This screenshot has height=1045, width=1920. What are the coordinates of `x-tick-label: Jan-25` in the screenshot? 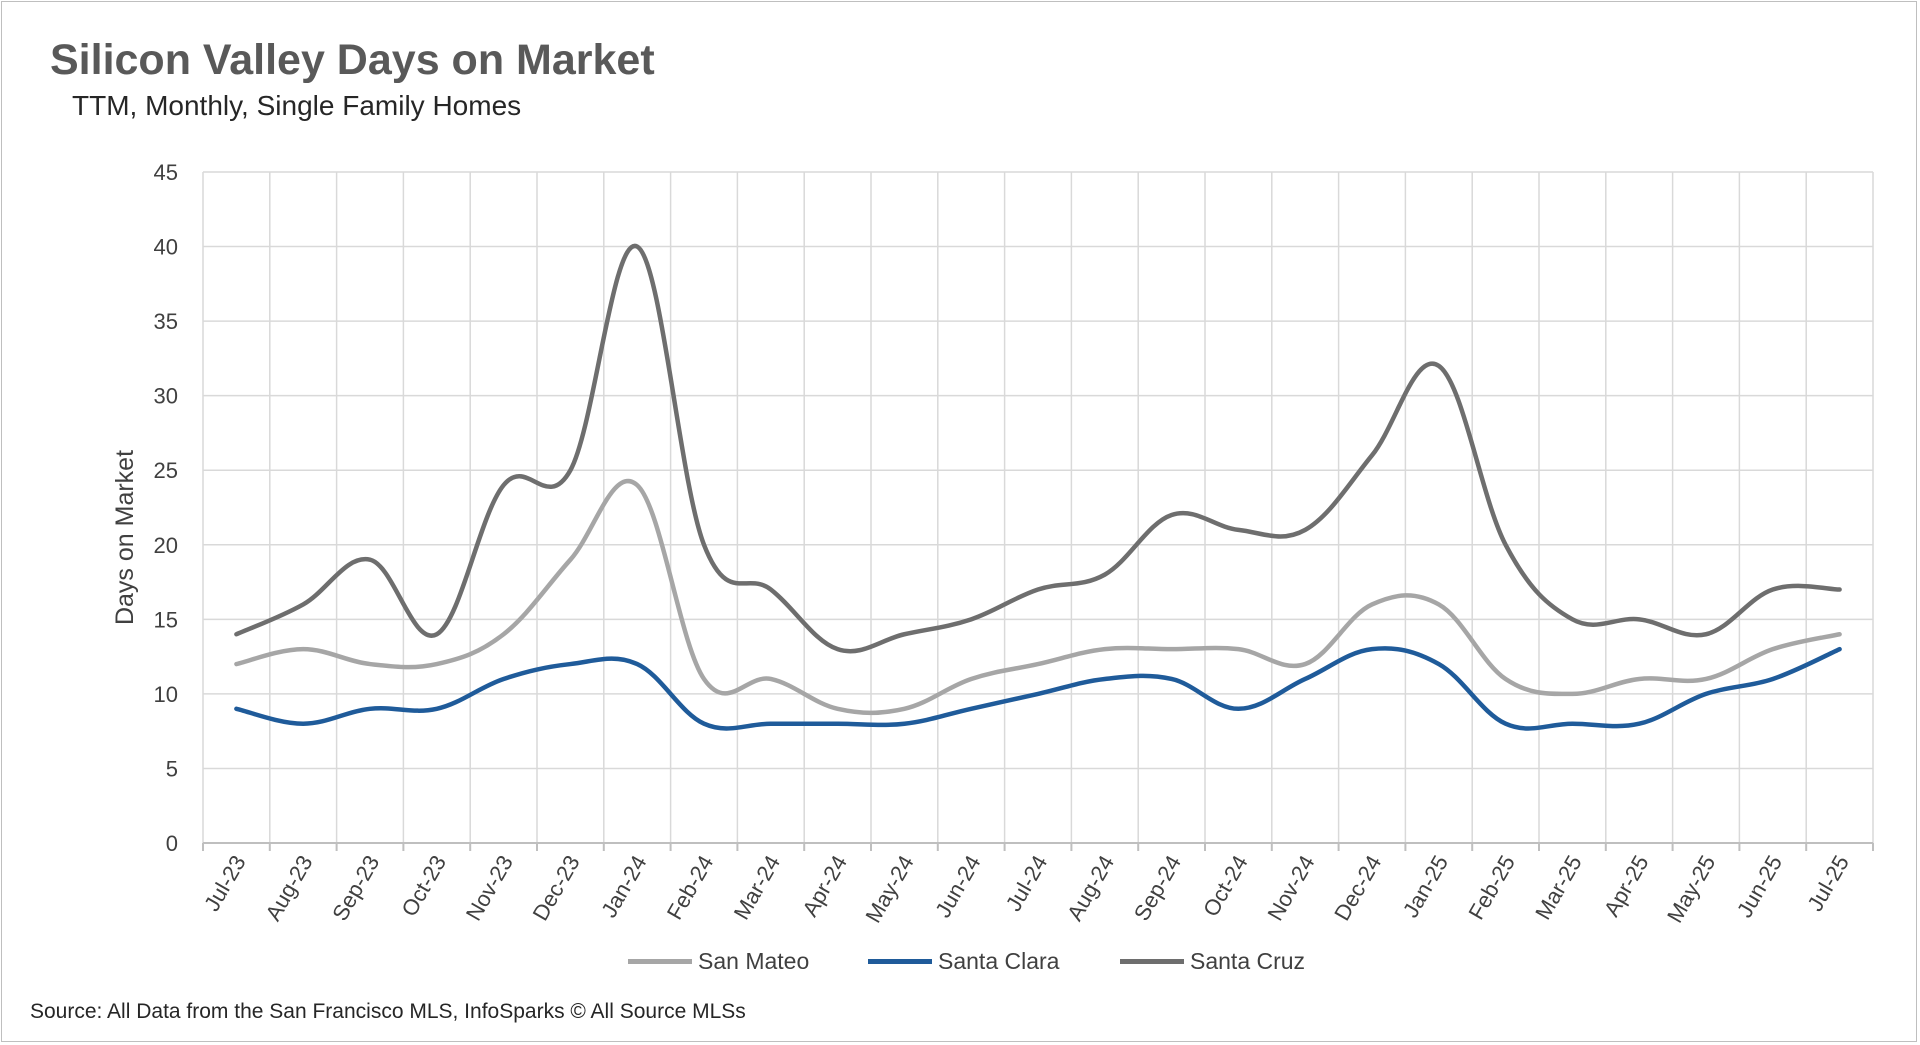 It's located at (1425, 886).